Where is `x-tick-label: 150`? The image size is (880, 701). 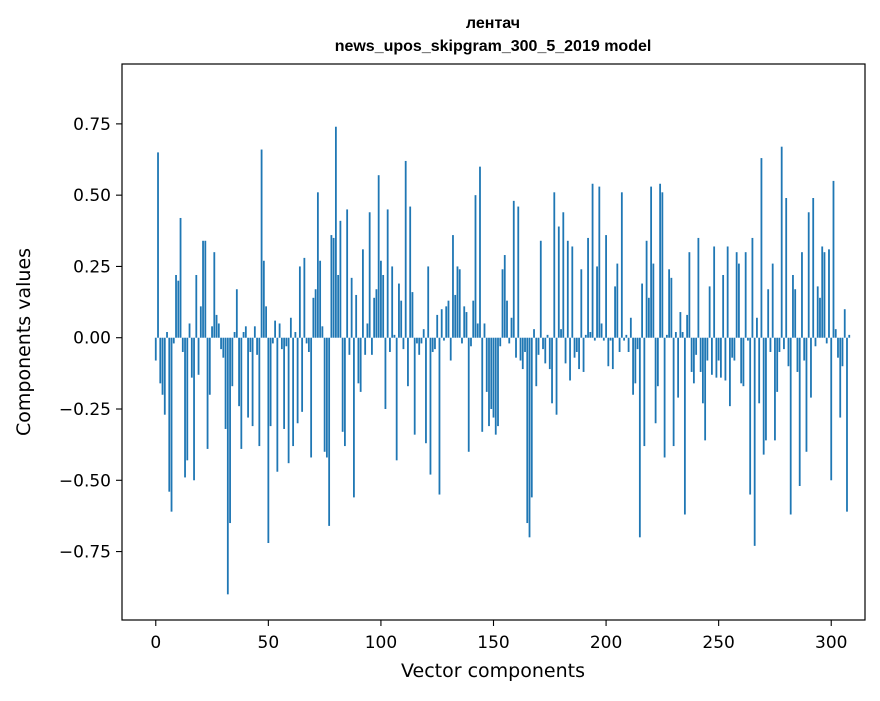 x-tick-label: 150 is located at coordinates (493, 643).